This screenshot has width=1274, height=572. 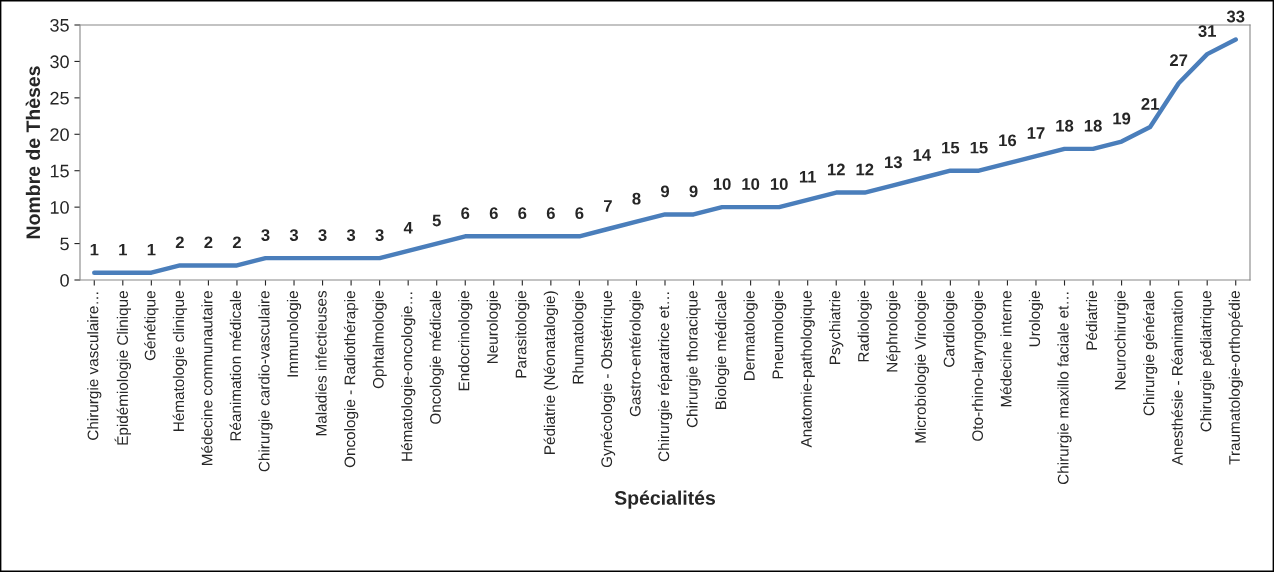 What do you see at coordinates (522, 334) in the screenshot?
I see `x-tick-label: Parasitologie` at bounding box center [522, 334].